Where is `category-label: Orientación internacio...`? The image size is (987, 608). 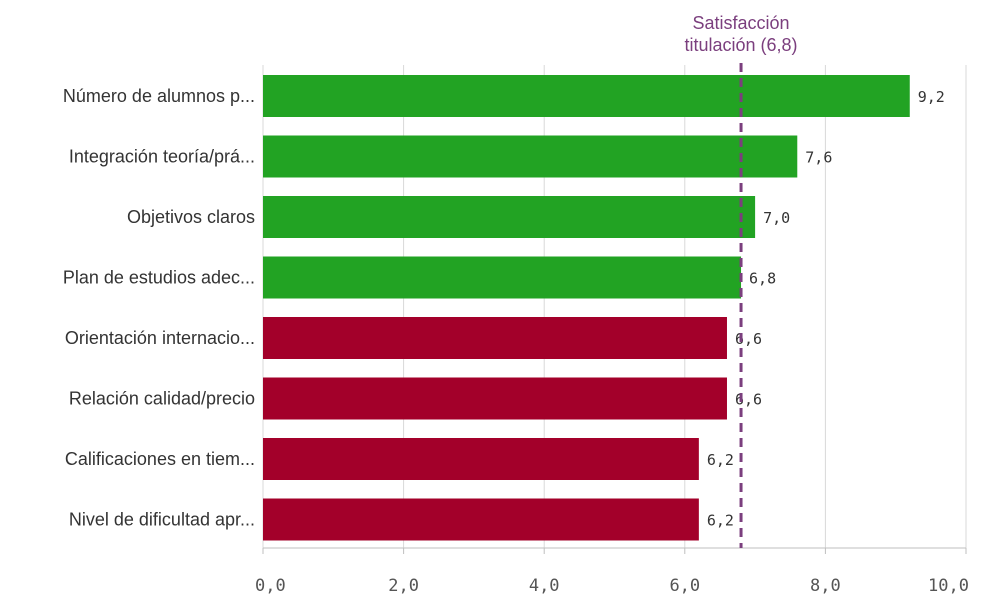
category-label: Orientación internacio... is located at coordinates (160, 338).